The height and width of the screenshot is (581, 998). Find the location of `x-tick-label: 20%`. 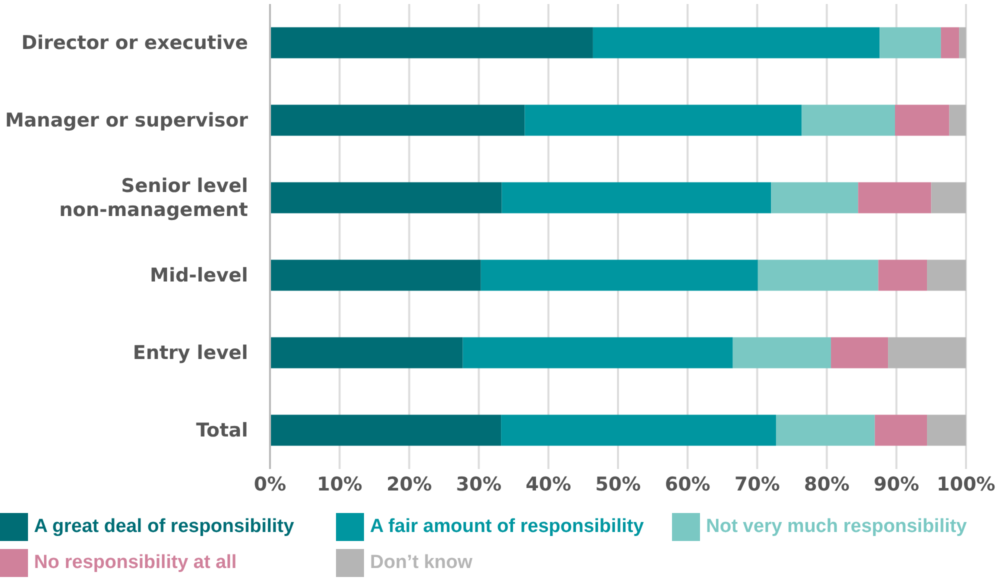

x-tick-label: 20% is located at coordinates (409, 484).